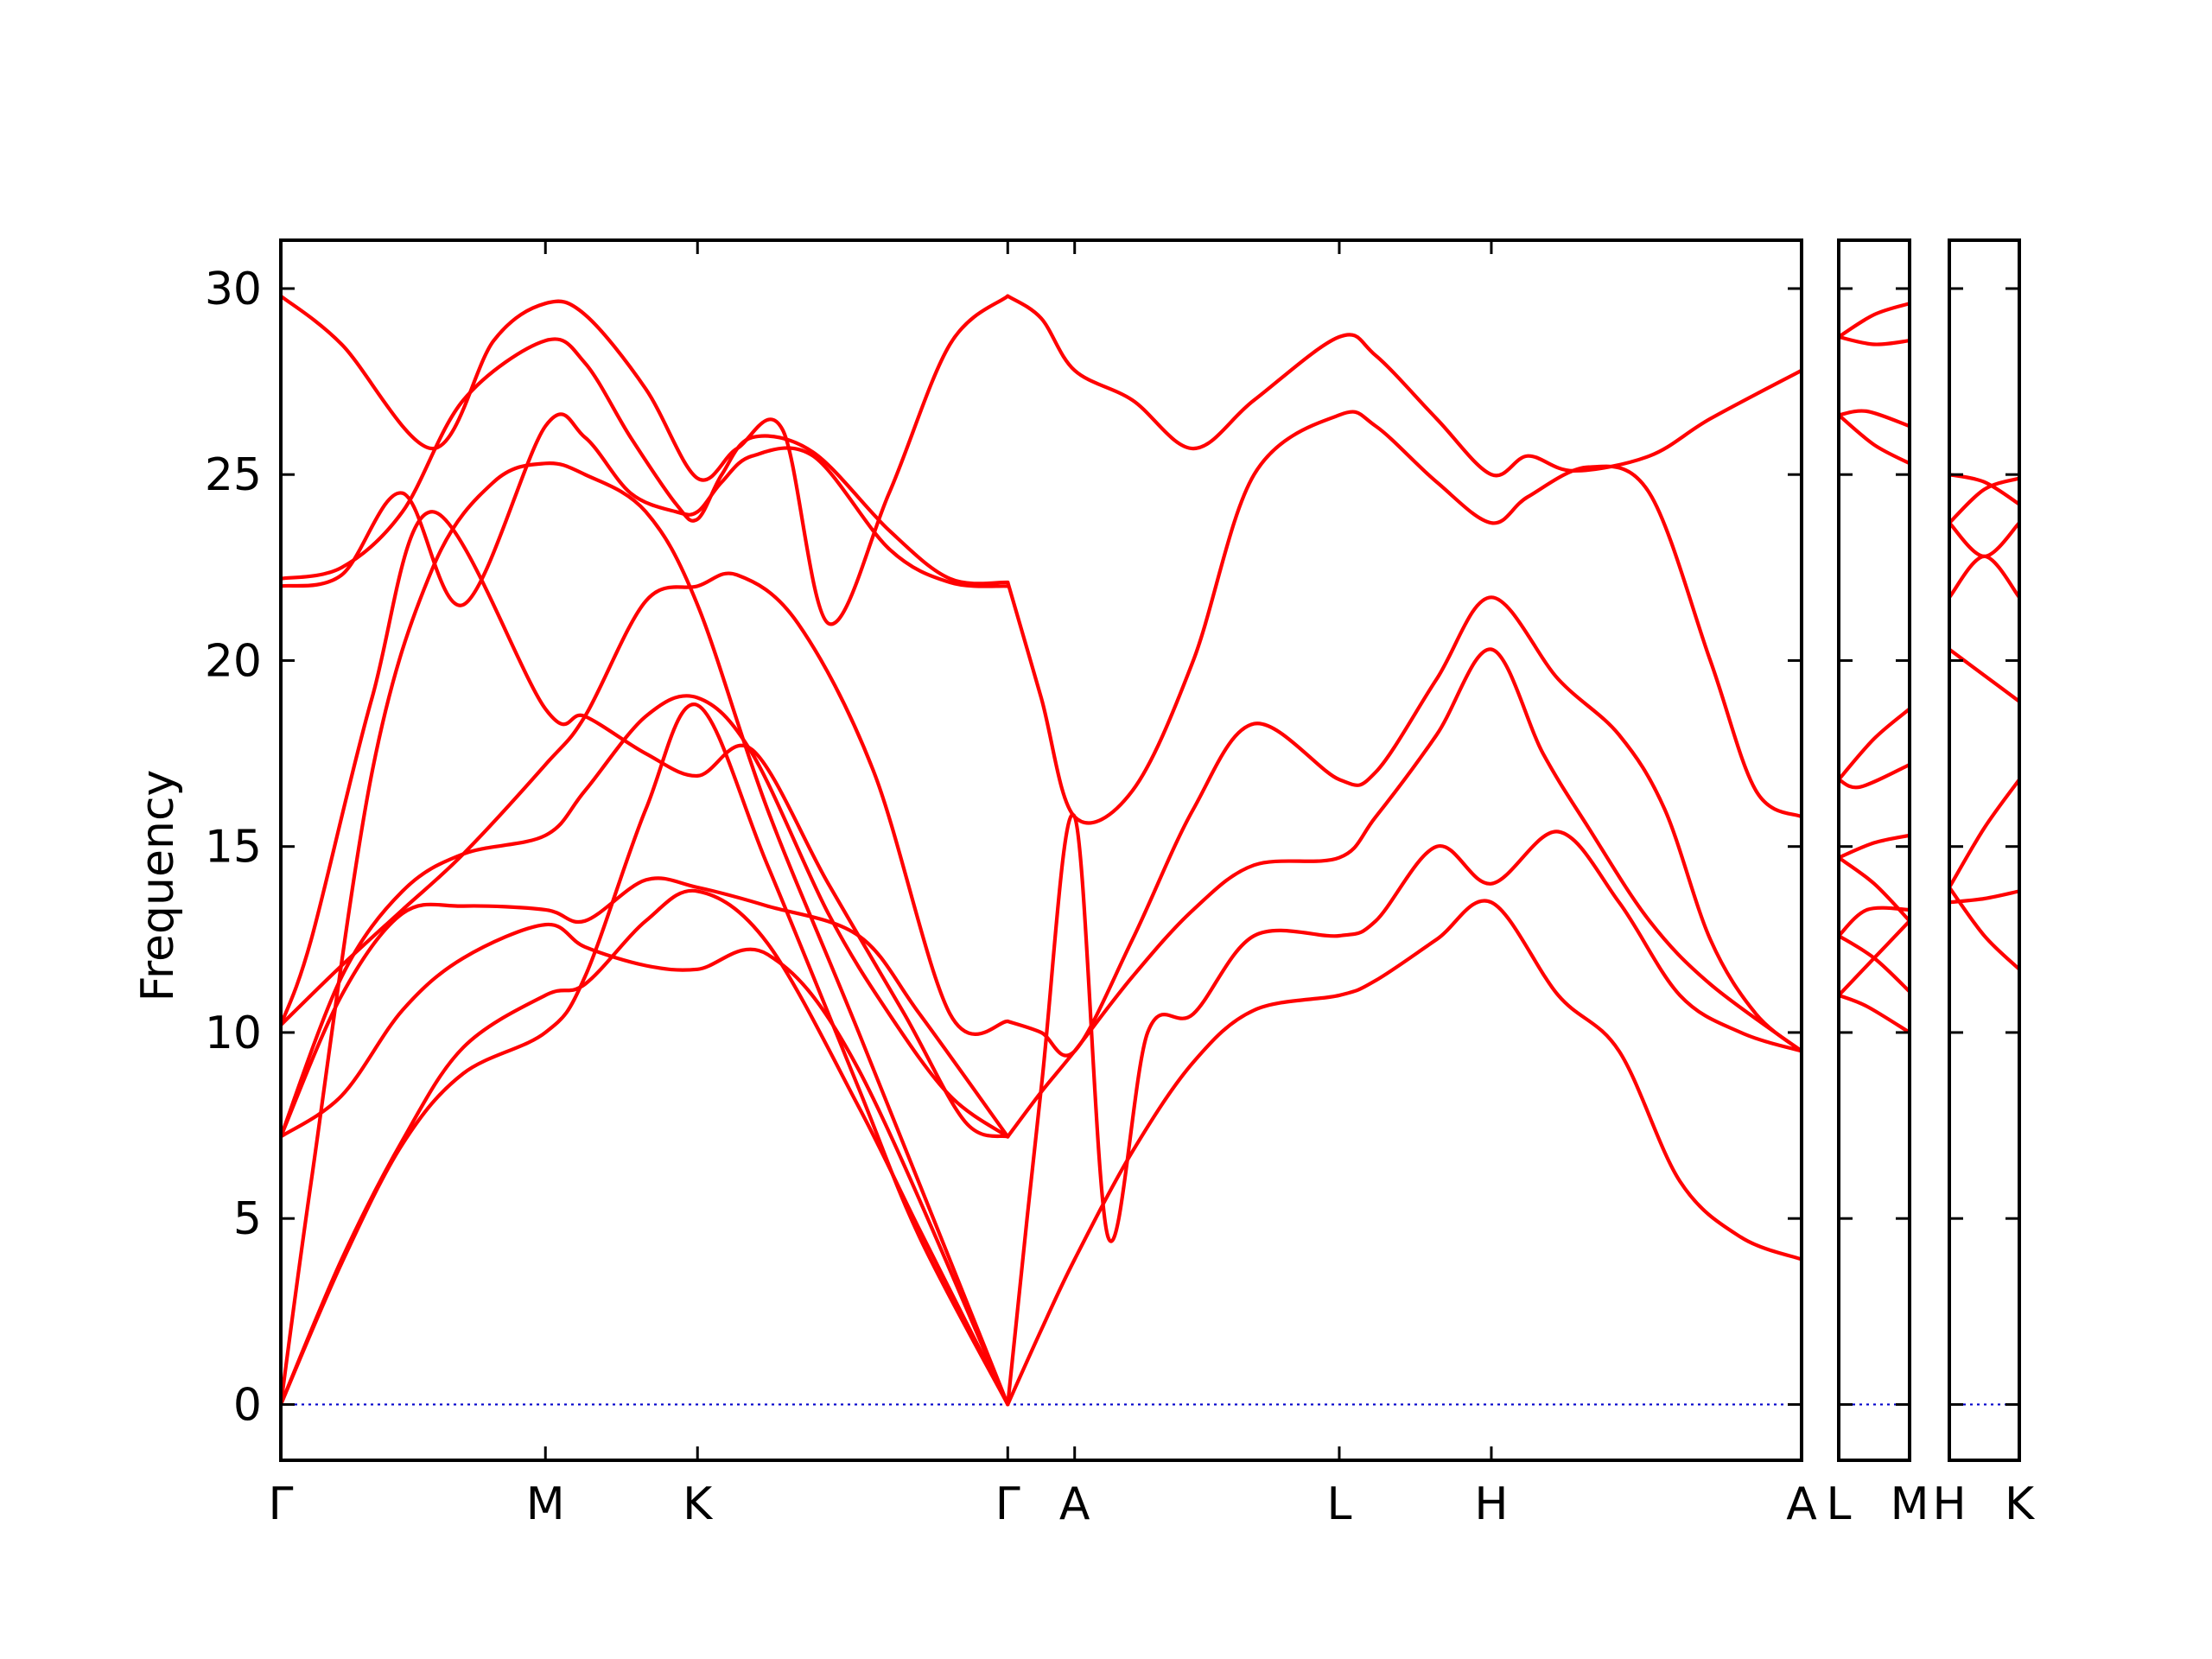 The height and width of the screenshot is (1659, 2212). Describe the element at coordinates (247, 1219) in the screenshot. I see `y-tick-label: 5` at that location.